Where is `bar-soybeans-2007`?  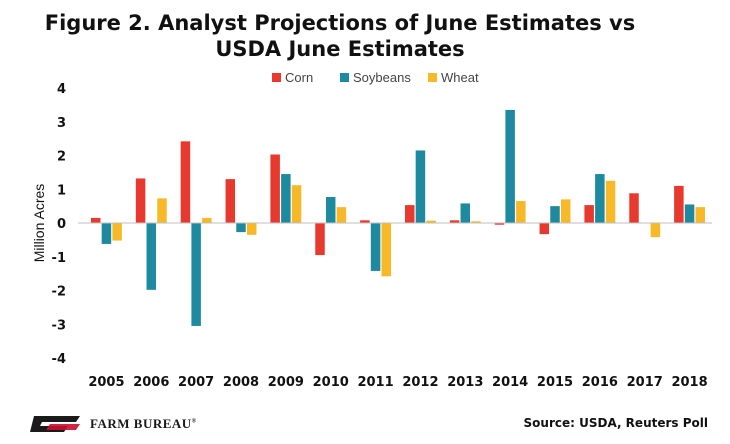 bar-soybeans-2007 is located at coordinates (196, 274).